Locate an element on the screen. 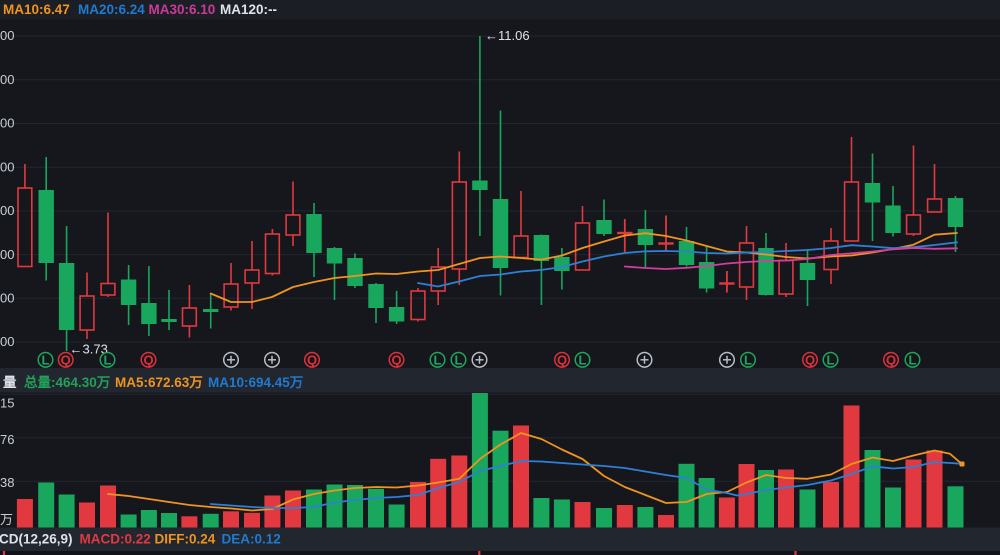  svg-text: DIFF:0.24 is located at coordinates (185, 539).